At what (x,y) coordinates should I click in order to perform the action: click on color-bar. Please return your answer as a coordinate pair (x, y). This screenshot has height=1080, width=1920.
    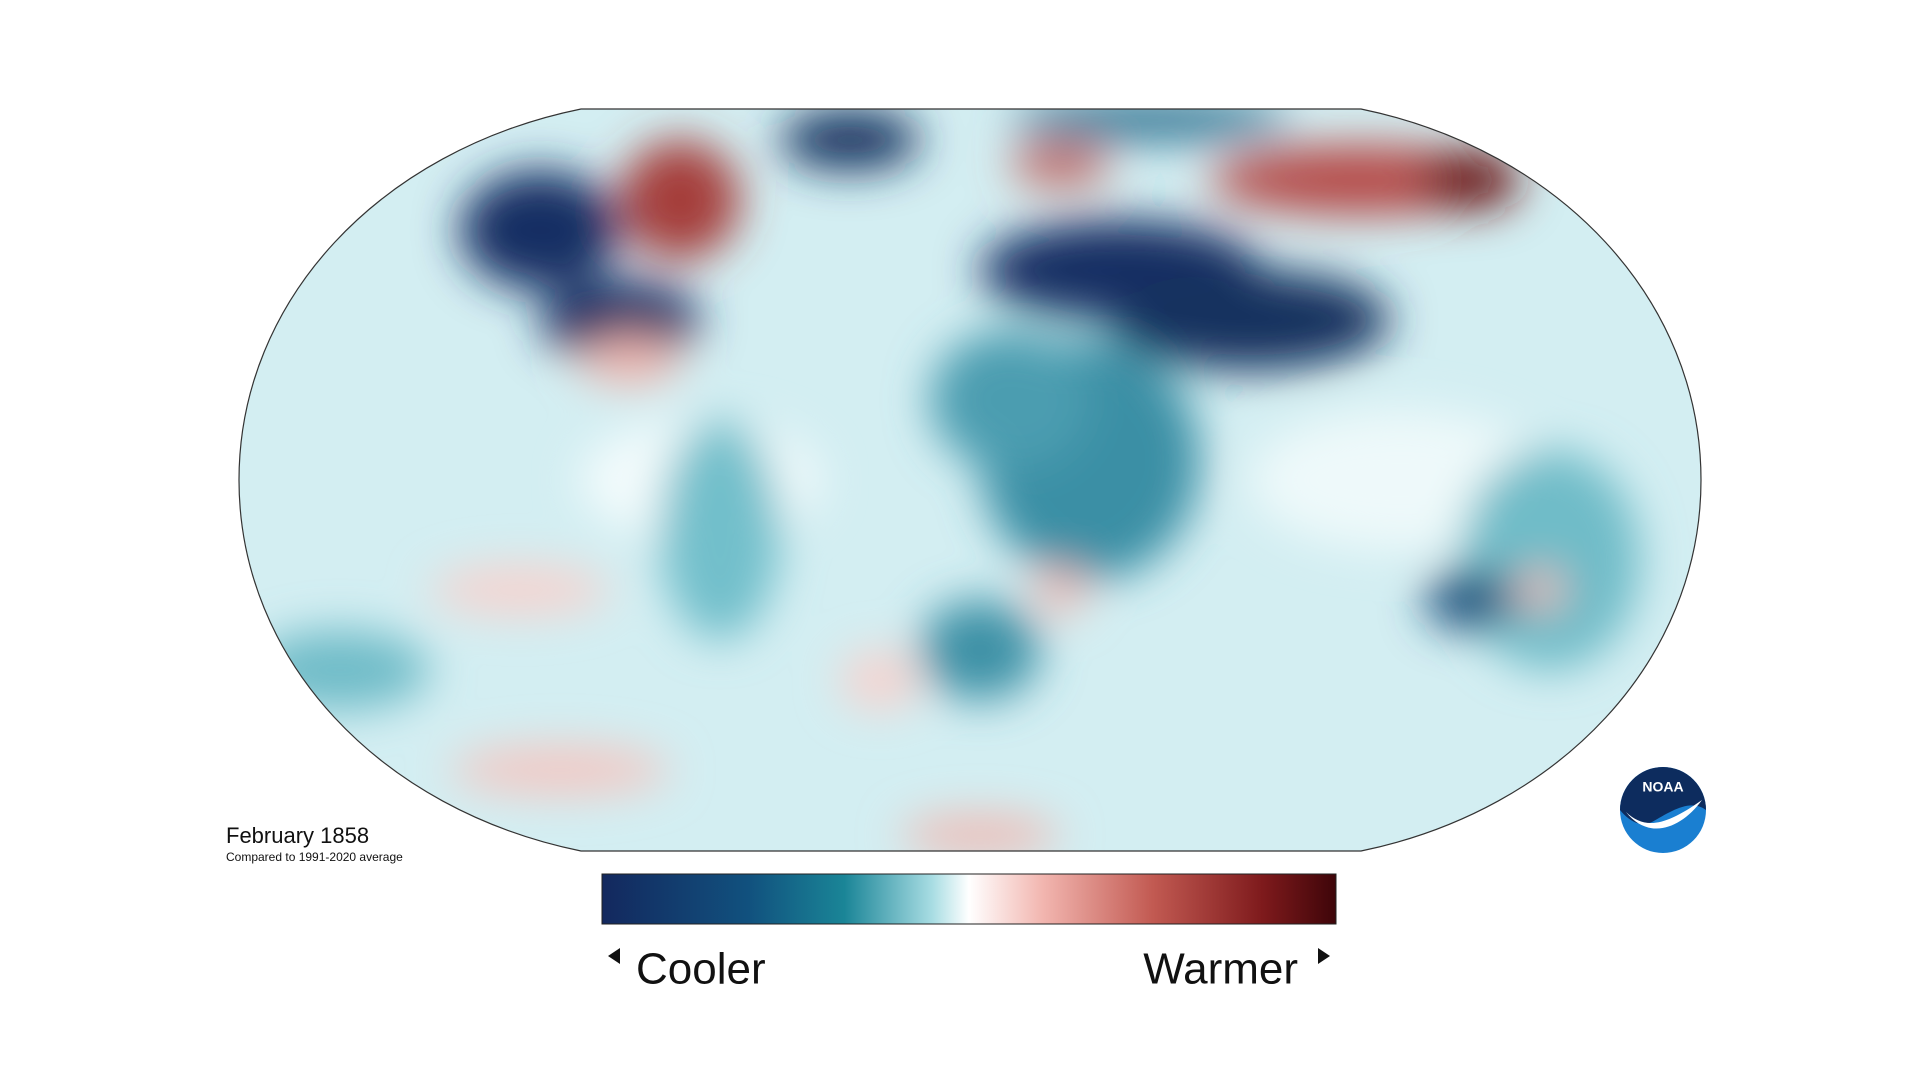
    Looking at the image, I should click on (969, 899).